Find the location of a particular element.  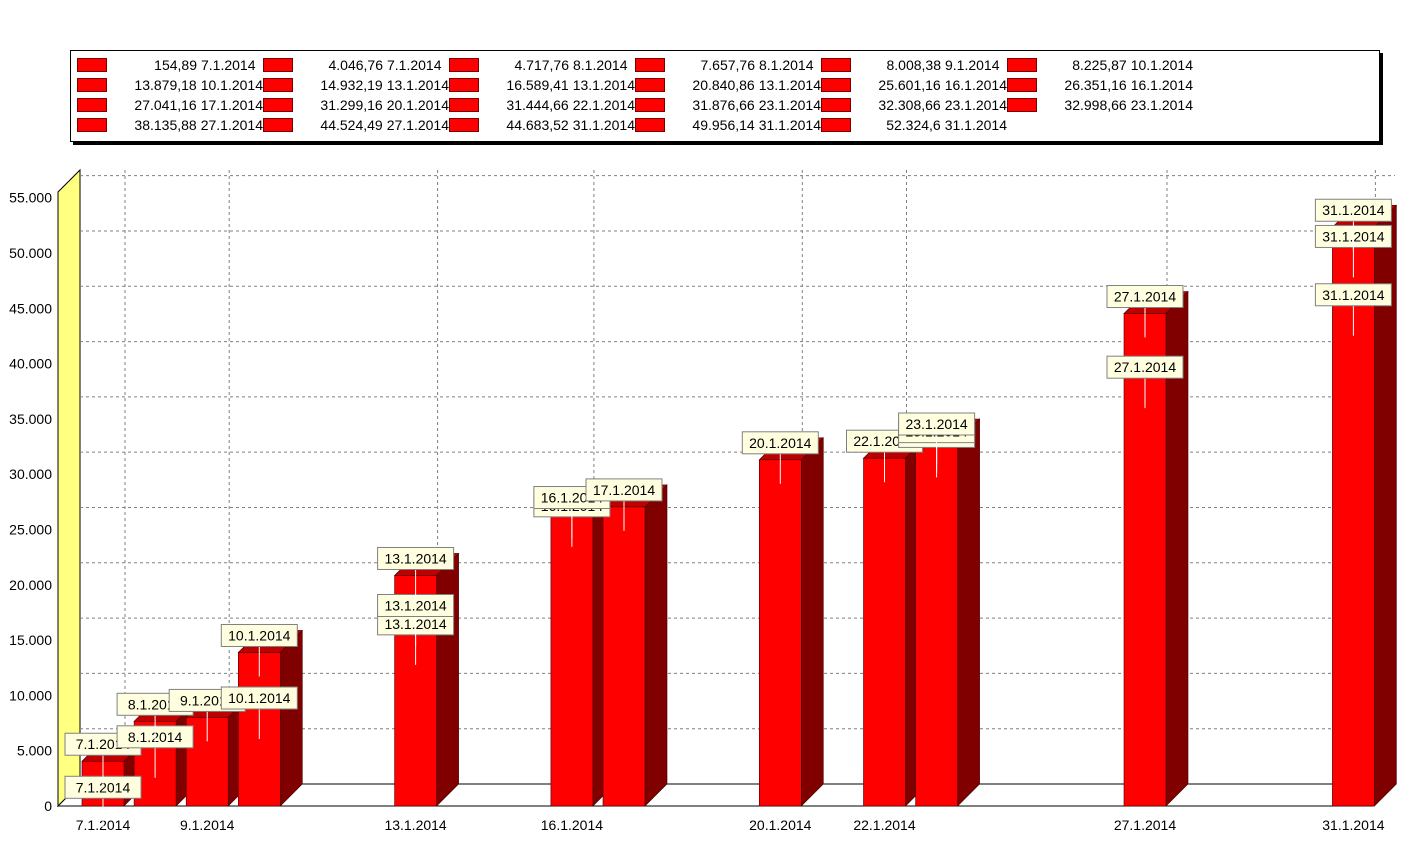

x-tick-label: 20.1.2014 is located at coordinates (780, 825).